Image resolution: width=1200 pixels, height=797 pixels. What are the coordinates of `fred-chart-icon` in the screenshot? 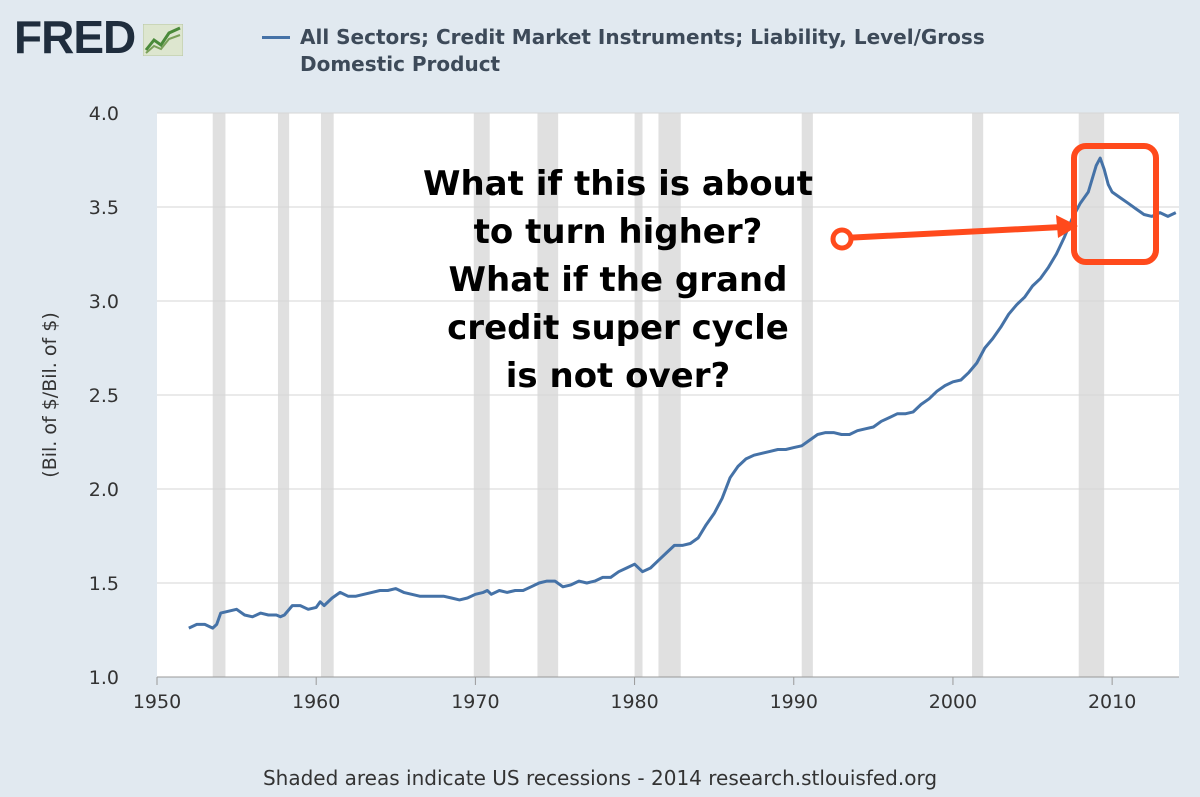 It's located at (163, 40).